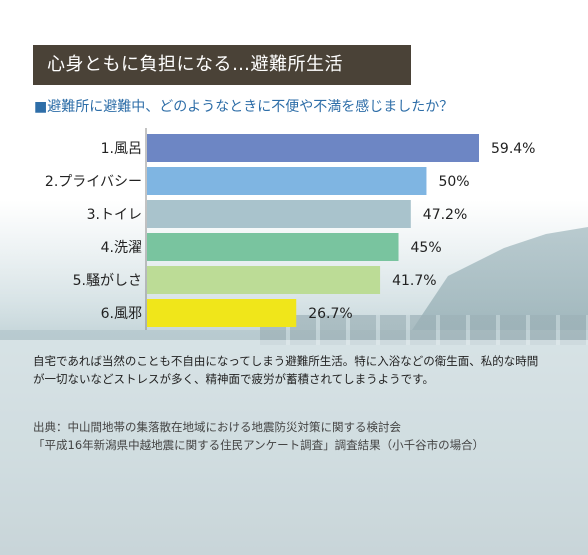 The width and height of the screenshot is (588, 555). What do you see at coordinates (259, 445) in the screenshot?
I see `source-line-2: 「平成16年新潟県中越地震に関する住民アンケート調査」調査結果（小千谷市の場合）` at bounding box center [259, 445].